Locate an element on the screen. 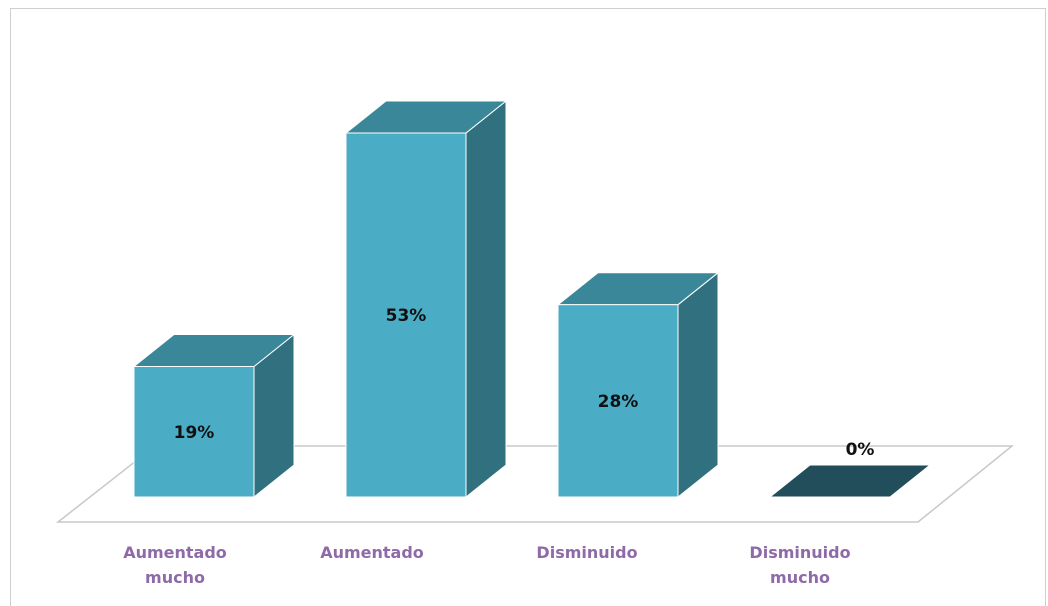  bar-value-label: 28% is located at coordinates (618, 402).